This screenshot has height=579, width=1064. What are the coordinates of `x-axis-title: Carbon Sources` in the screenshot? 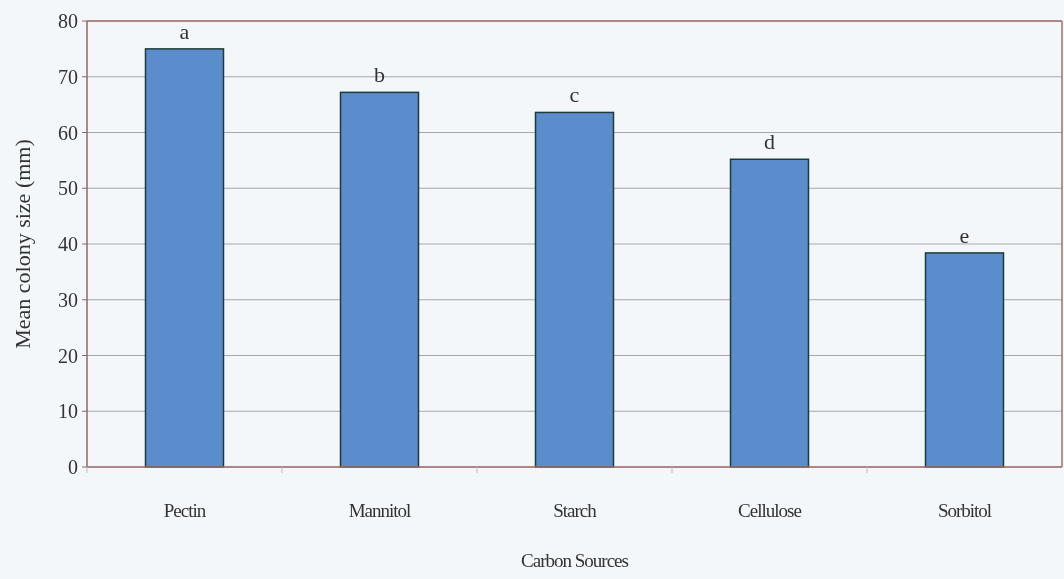 It's located at (575, 560).